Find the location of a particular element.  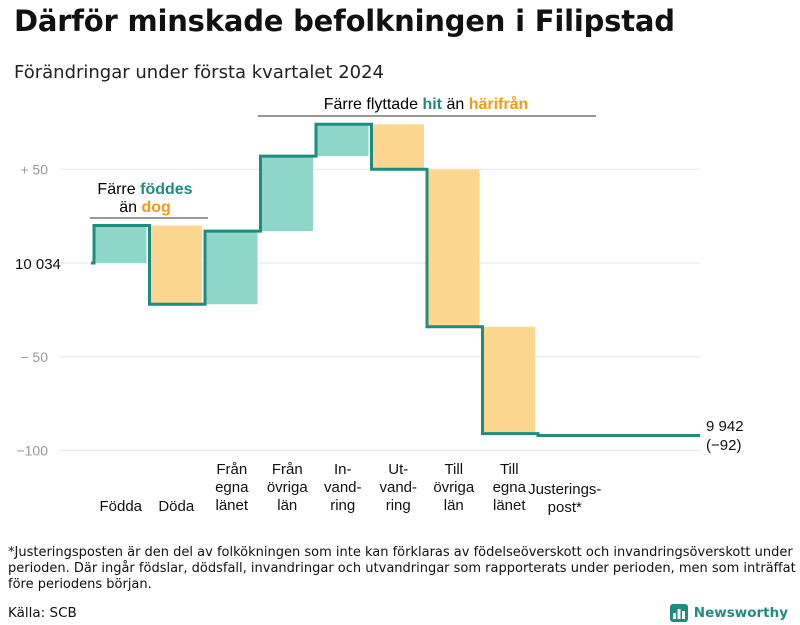

birth-annotation-line1: Färre föddes is located at coordinates (144, 189).